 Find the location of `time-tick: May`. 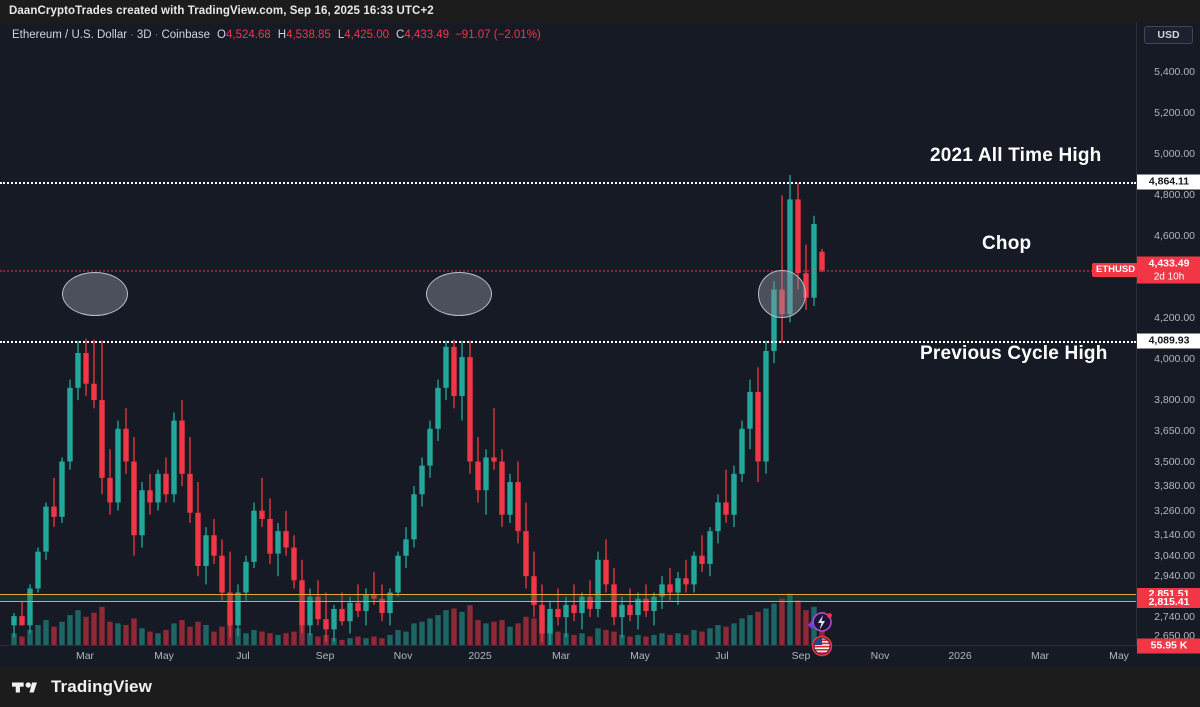

time-tick: May is located at coordinates (164, 656).